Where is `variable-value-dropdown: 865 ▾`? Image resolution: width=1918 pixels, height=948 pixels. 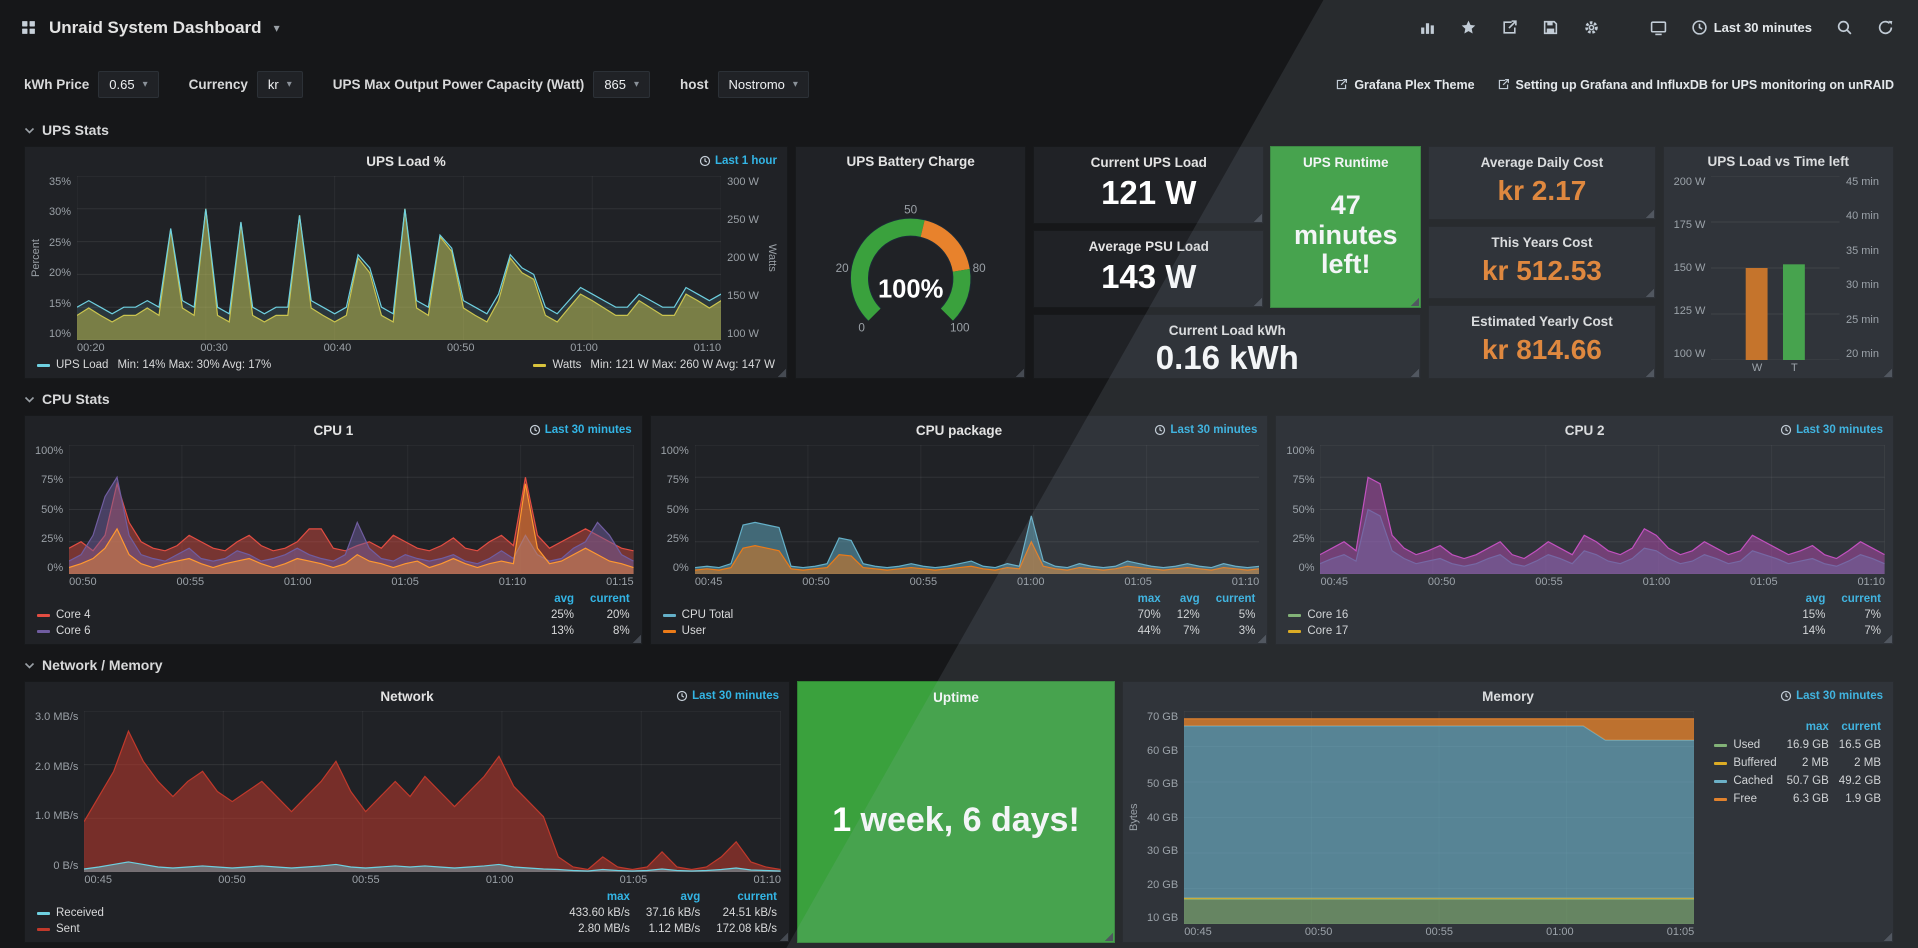 variable-value-dropdown: 865 ▾ is located at coordinates (622, 84).